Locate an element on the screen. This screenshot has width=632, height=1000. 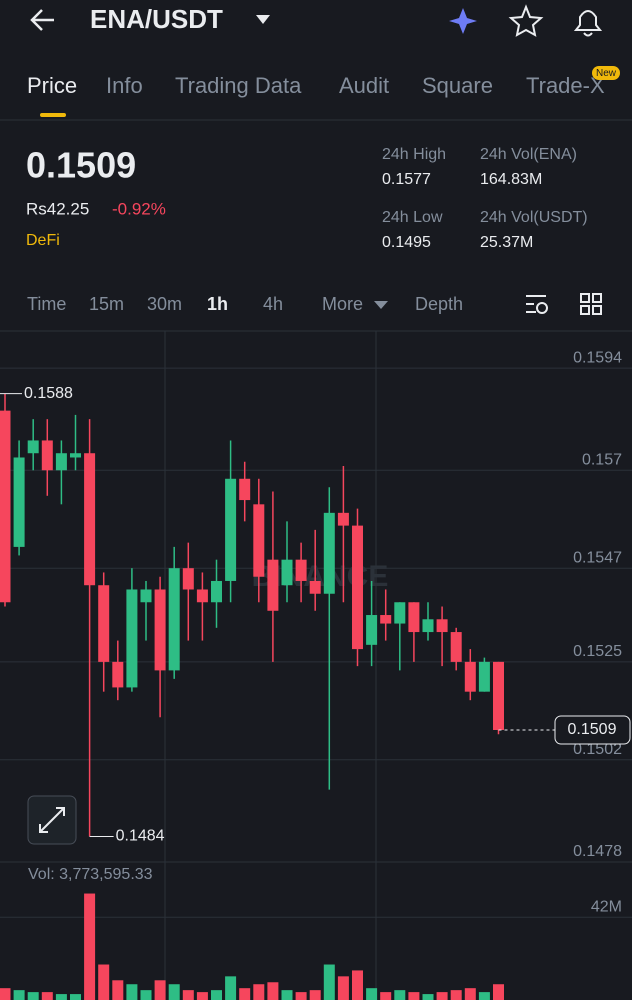
y-tick-label: 0.1594 is located at coordinates (597, 357).